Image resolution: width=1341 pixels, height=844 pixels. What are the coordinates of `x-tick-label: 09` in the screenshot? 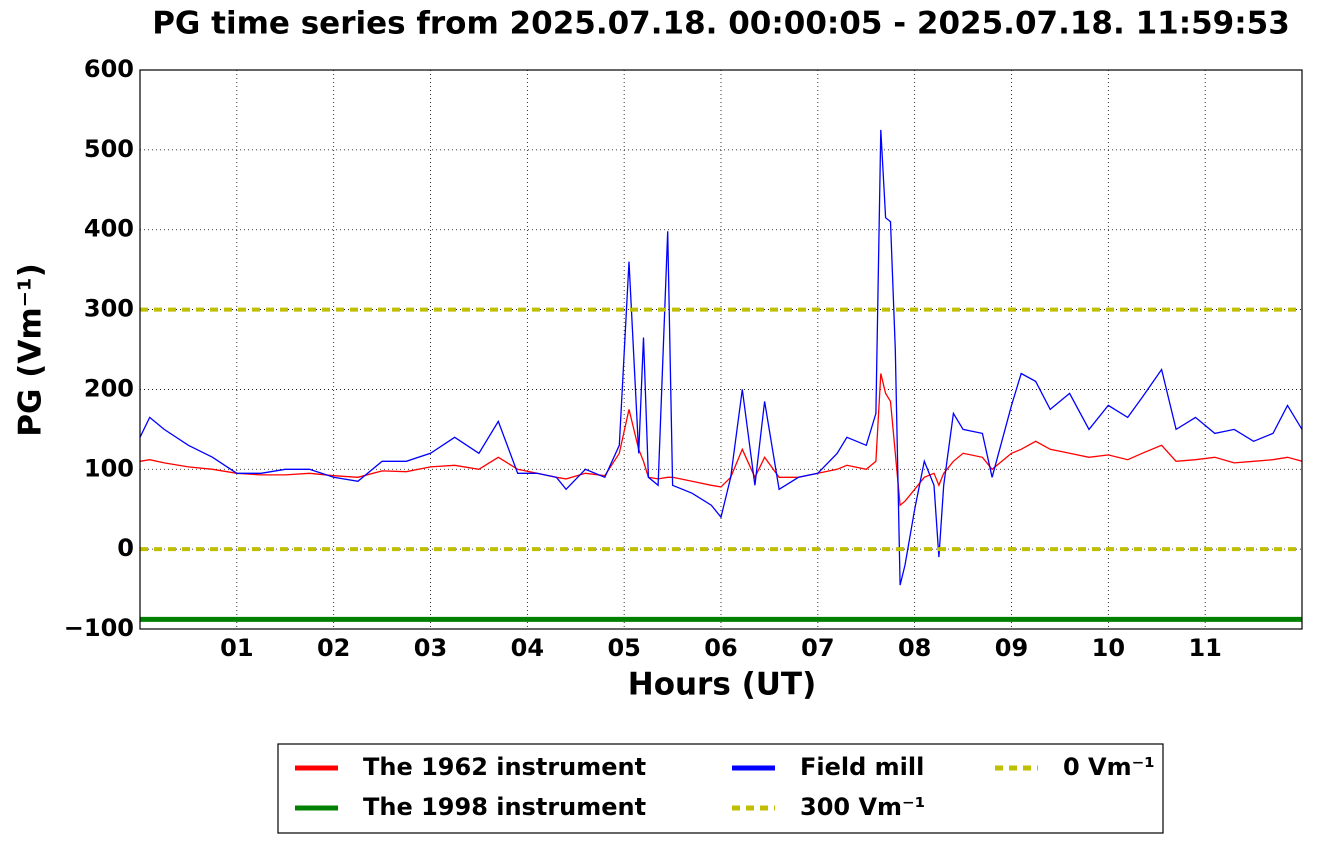 It's located at (1011, 648).